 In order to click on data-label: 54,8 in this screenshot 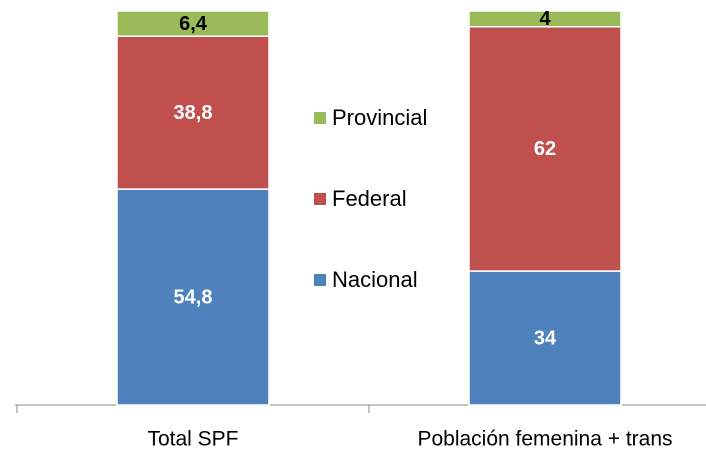, I will do `click(193, 297)`.